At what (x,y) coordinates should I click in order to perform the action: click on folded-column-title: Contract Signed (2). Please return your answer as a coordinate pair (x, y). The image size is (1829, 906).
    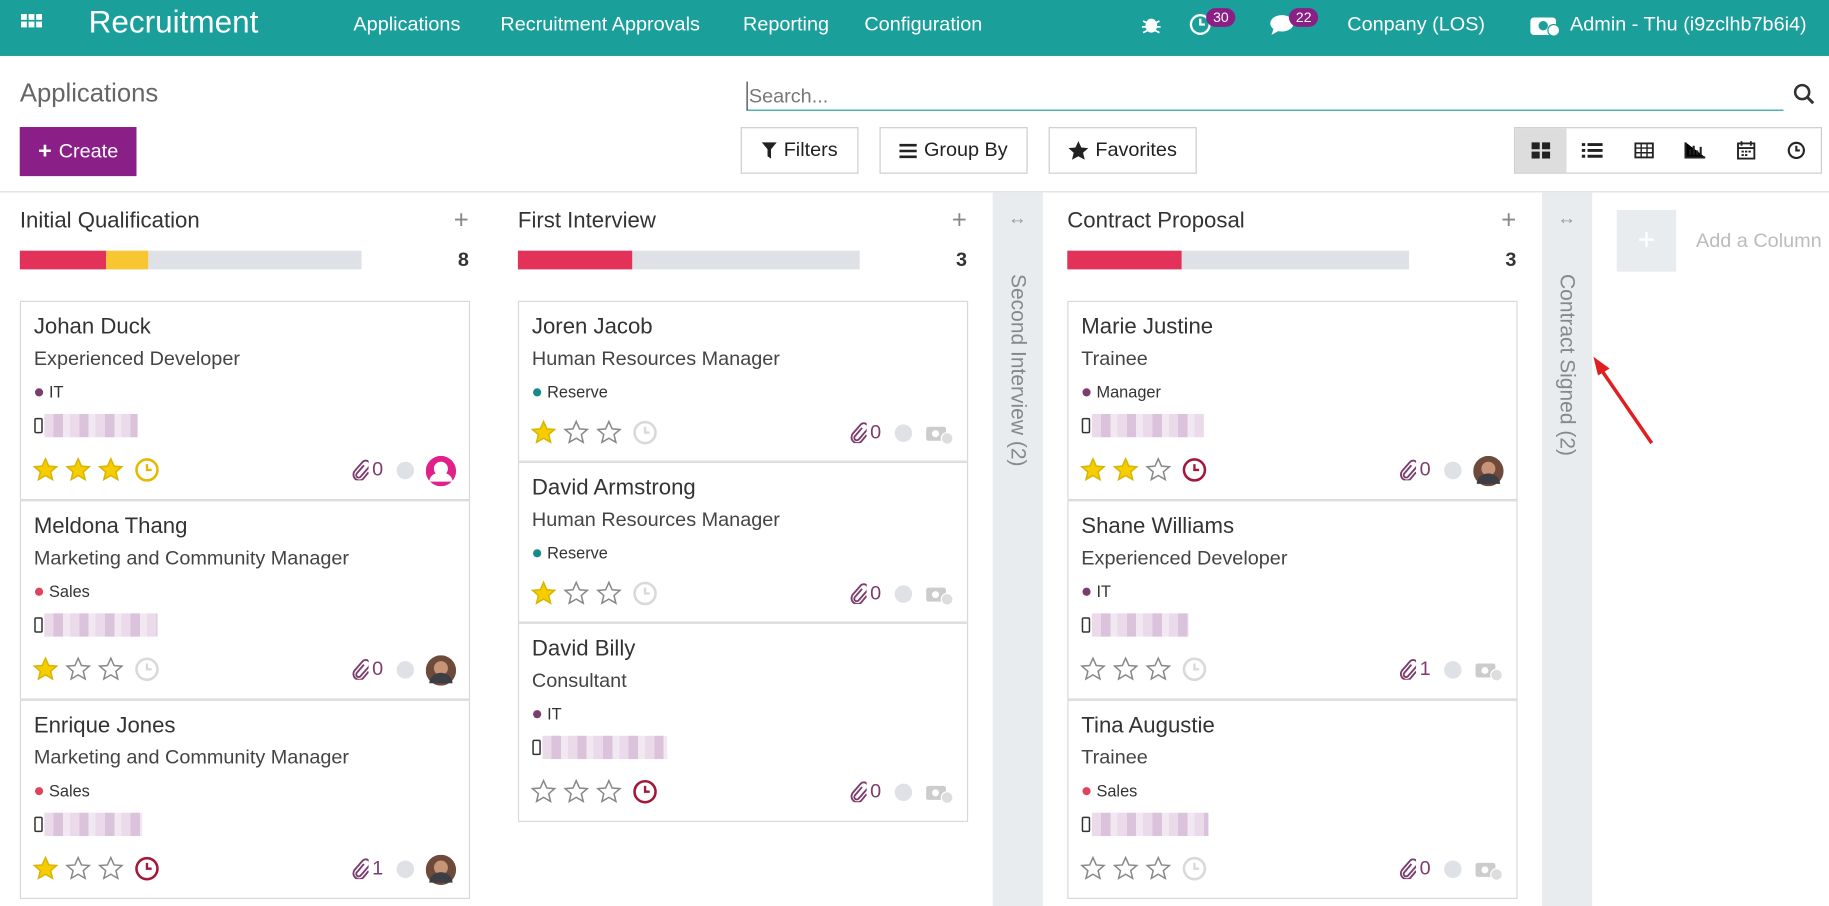
    Looking at the image, I should click on (1568, 365).